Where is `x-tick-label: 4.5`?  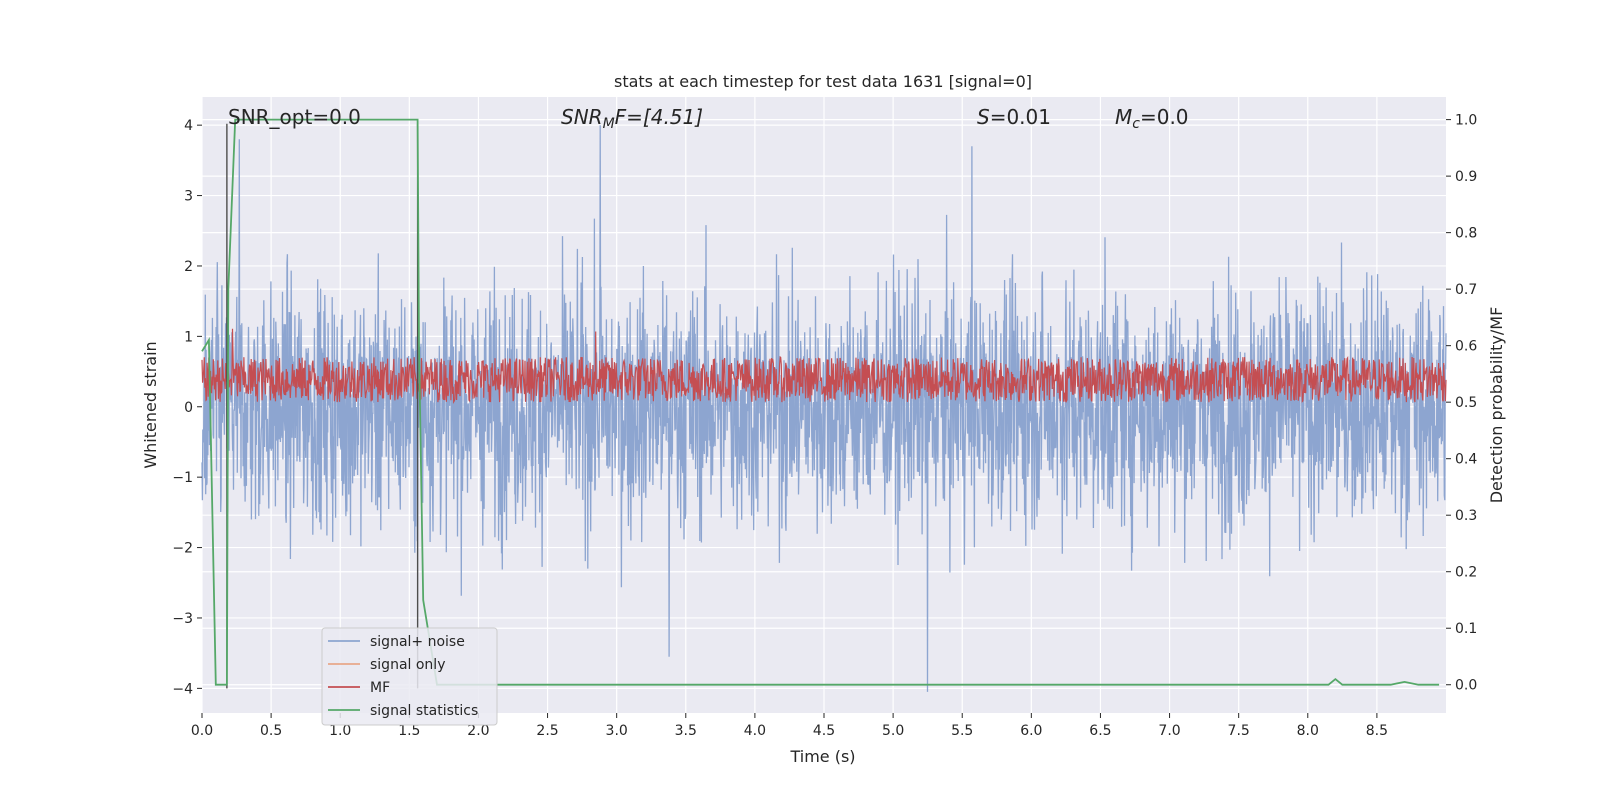
x-tick-label: 4.5 is located at coordinates (824, 731).